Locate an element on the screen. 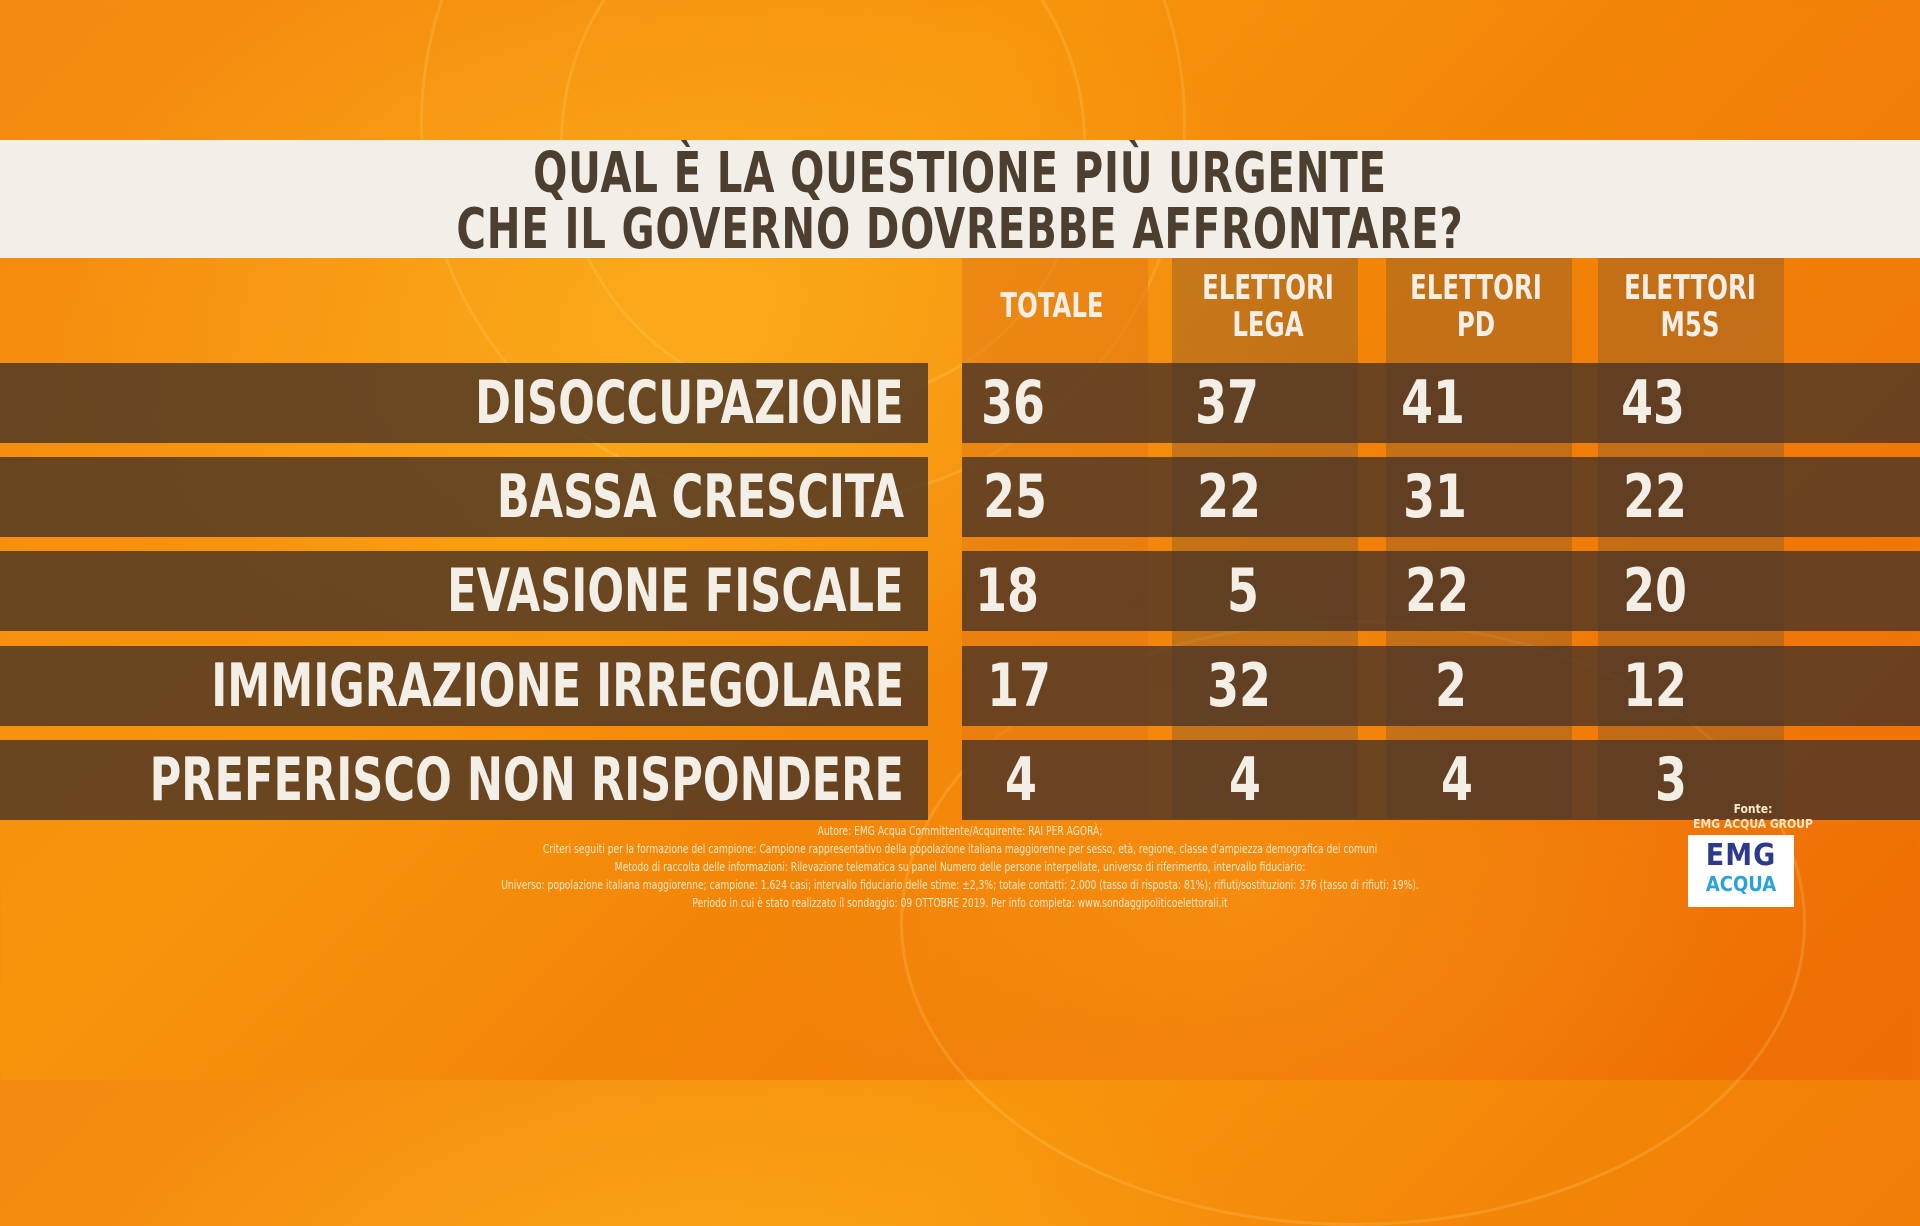  value-cell: 25 is located at coordinates (1015, 497).